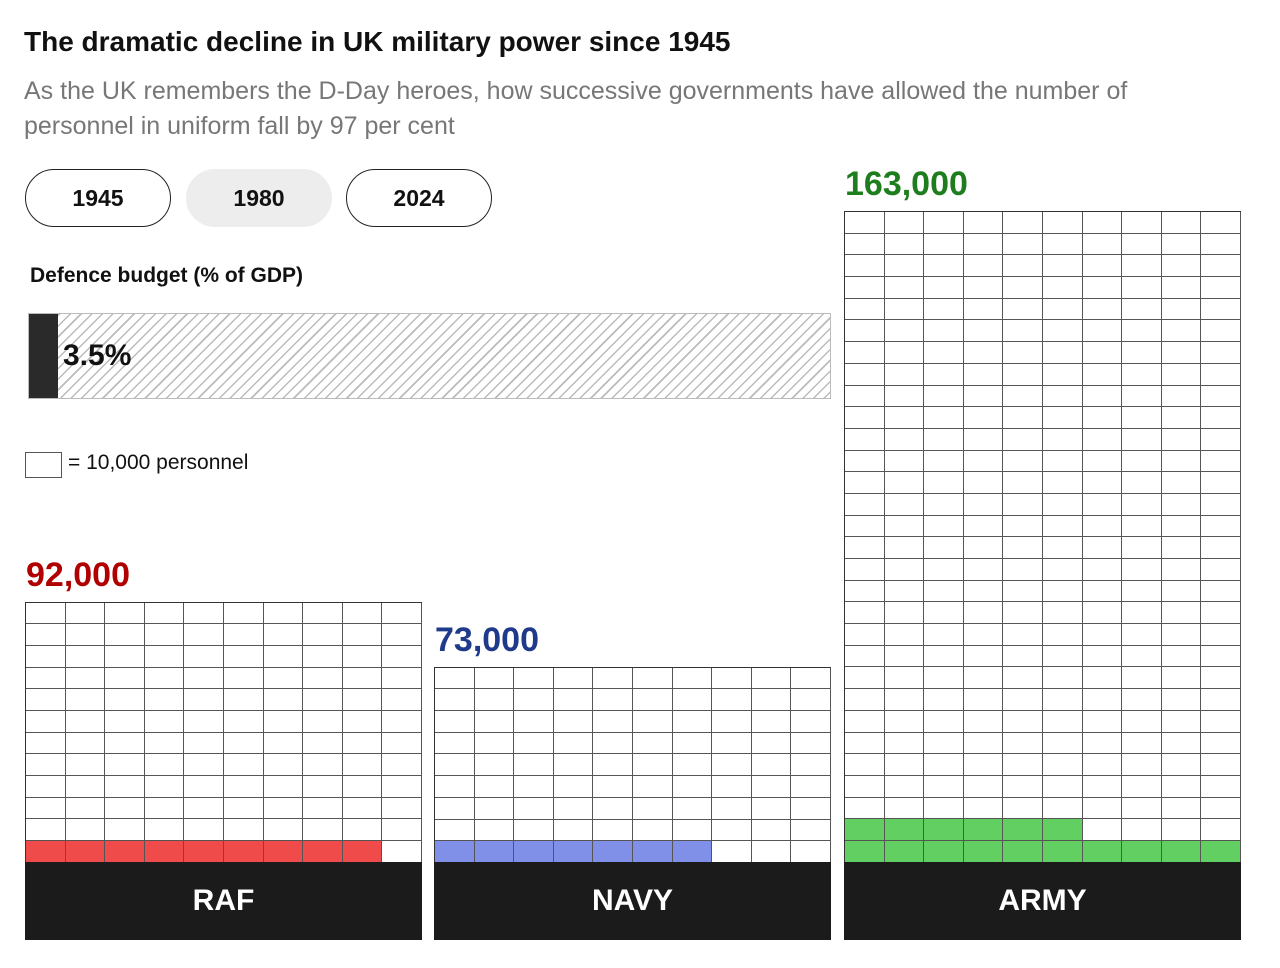 The width and height of the screenshot is (1280, 968). I want to click on category-label-navy: NAVY, so click(632, 901).